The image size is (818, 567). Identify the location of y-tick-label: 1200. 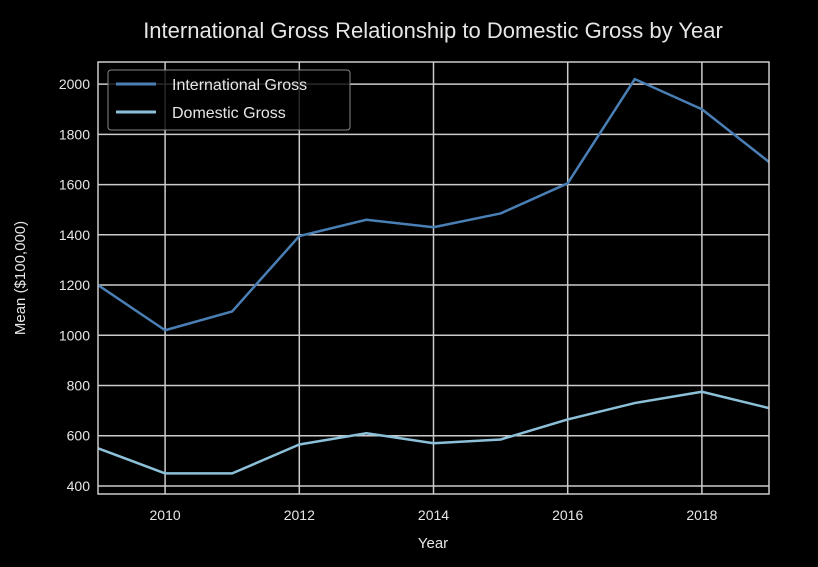
(74, 285).